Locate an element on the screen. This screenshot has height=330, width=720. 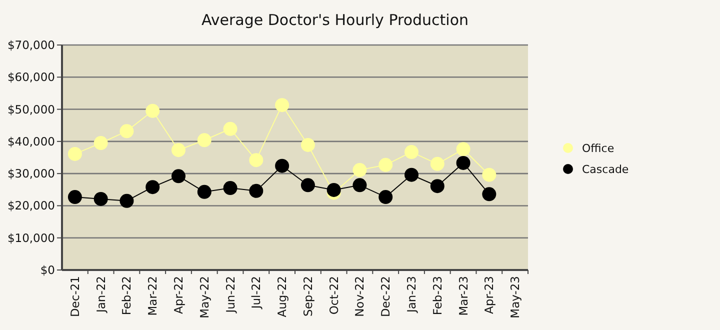
x-tick-label: May-22 is located at coordinates (204, 297).